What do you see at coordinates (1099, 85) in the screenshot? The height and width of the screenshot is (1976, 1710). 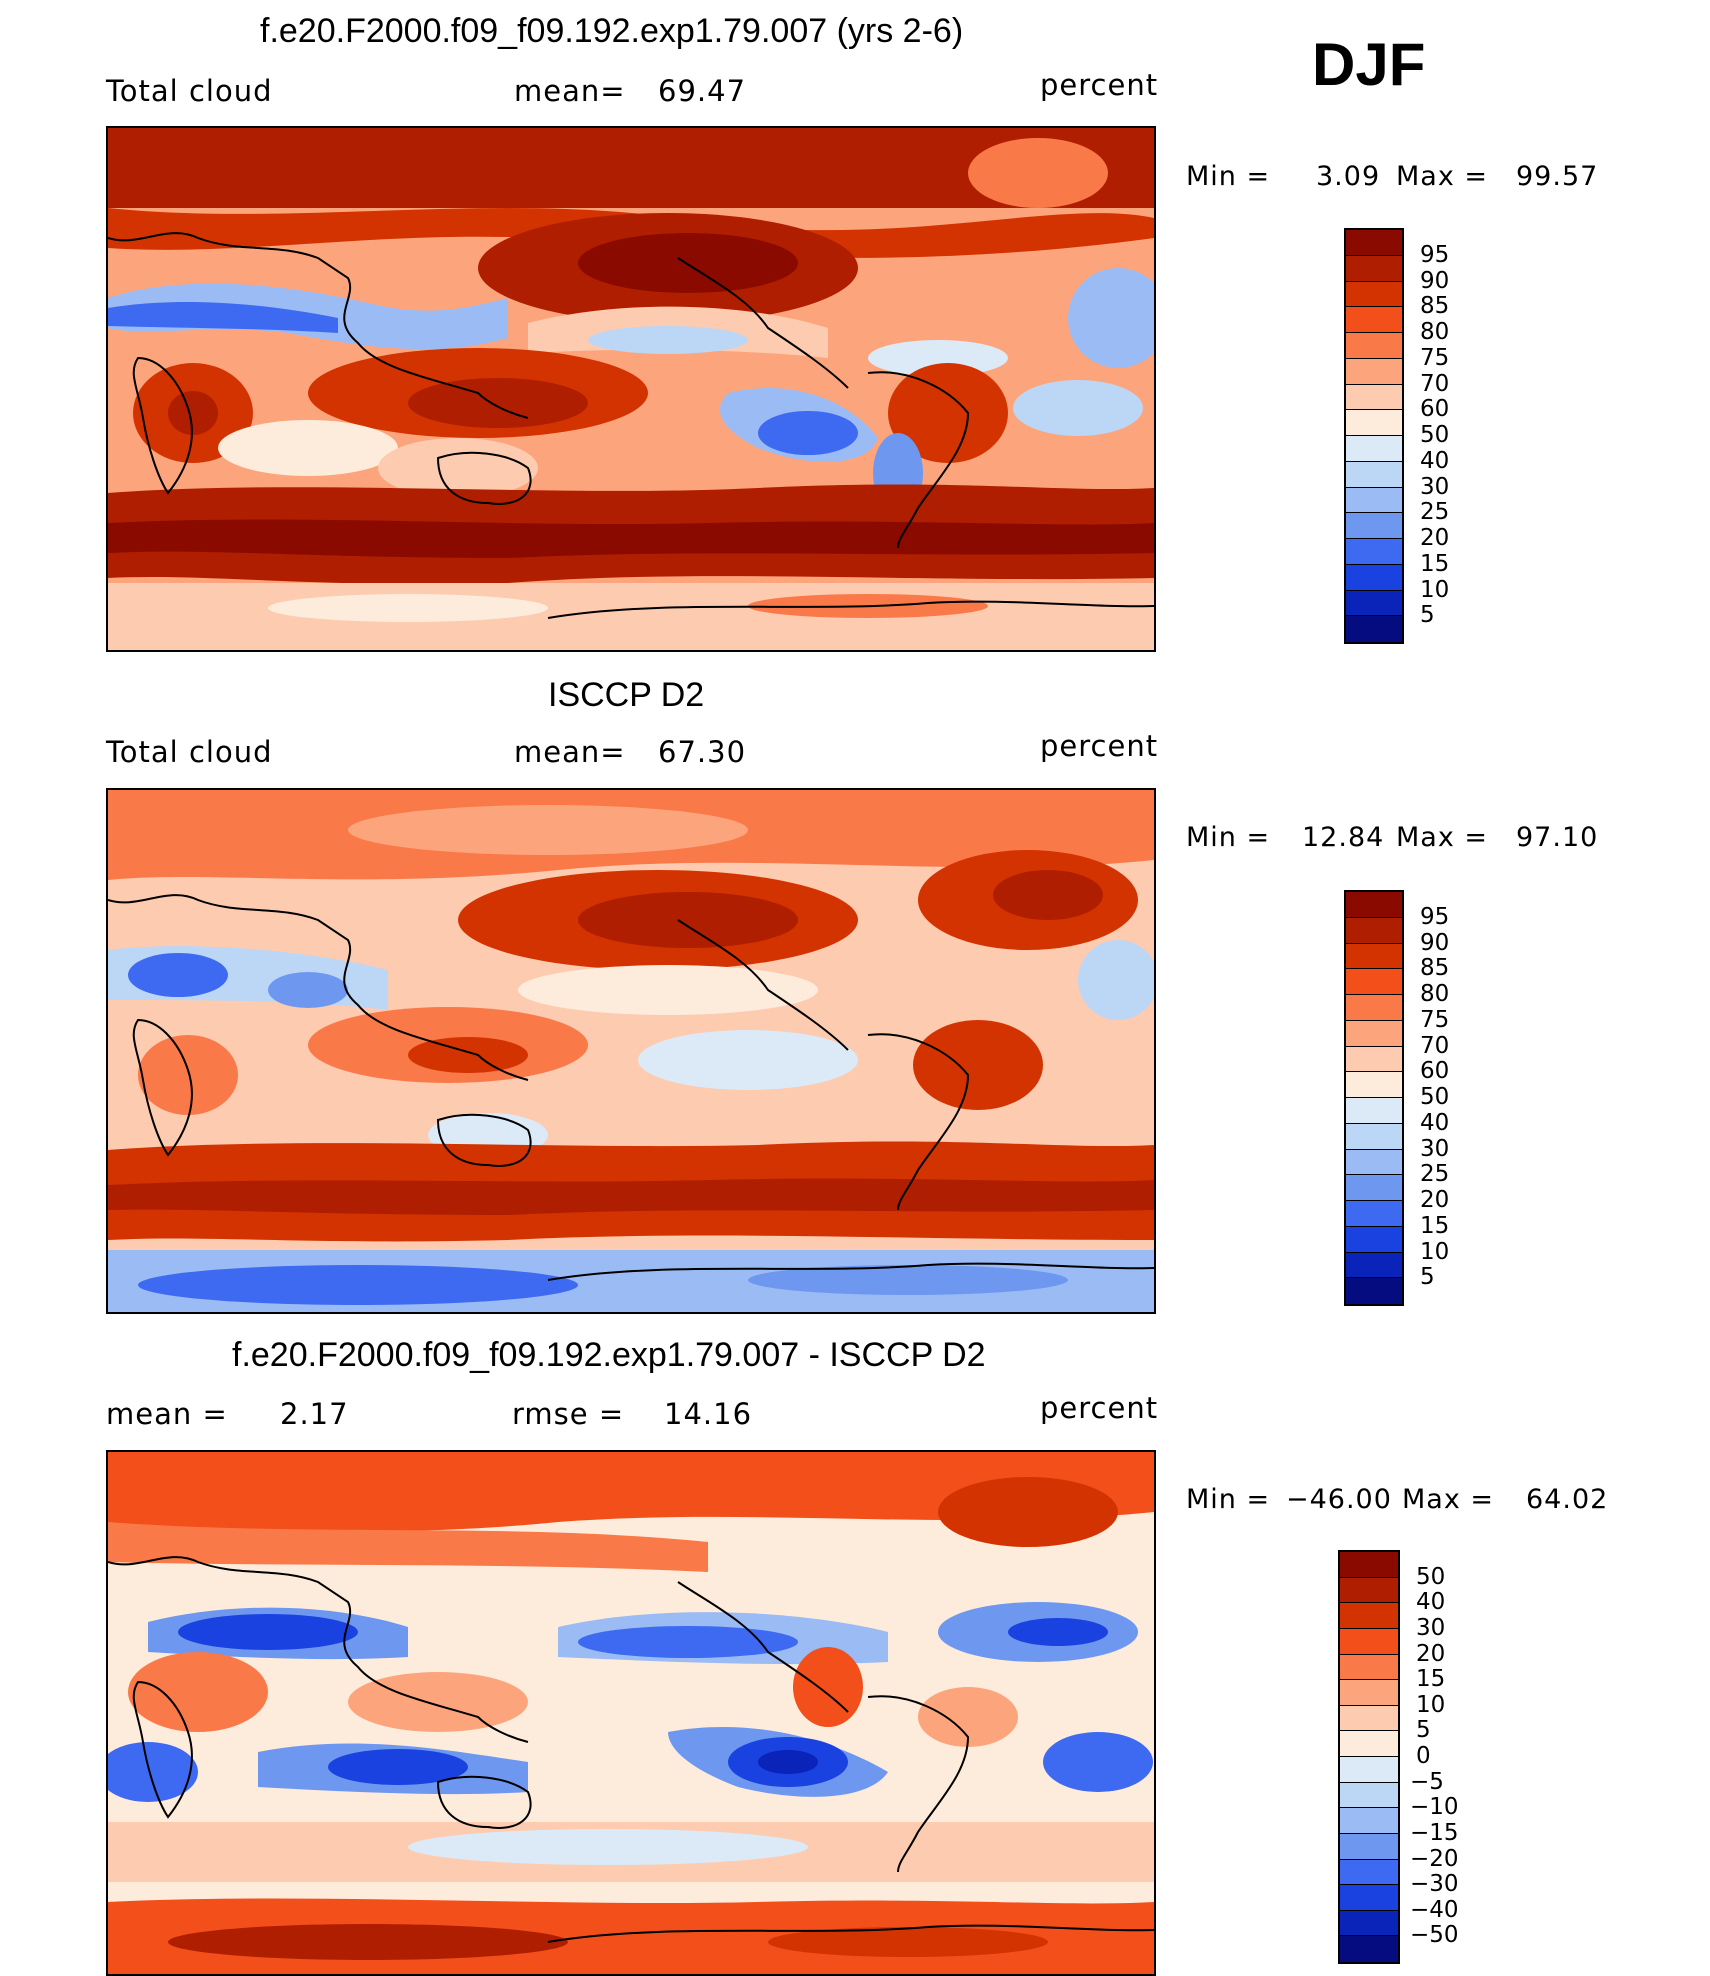 I see `panel-1-units: percent` at bounding box center [1099, 85].